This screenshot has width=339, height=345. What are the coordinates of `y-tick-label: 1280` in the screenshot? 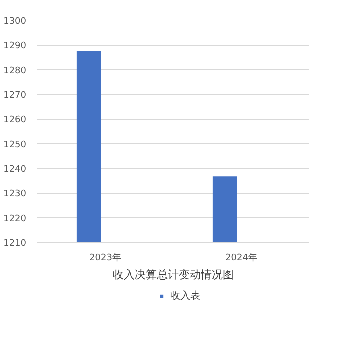 It's located at (15, 71).